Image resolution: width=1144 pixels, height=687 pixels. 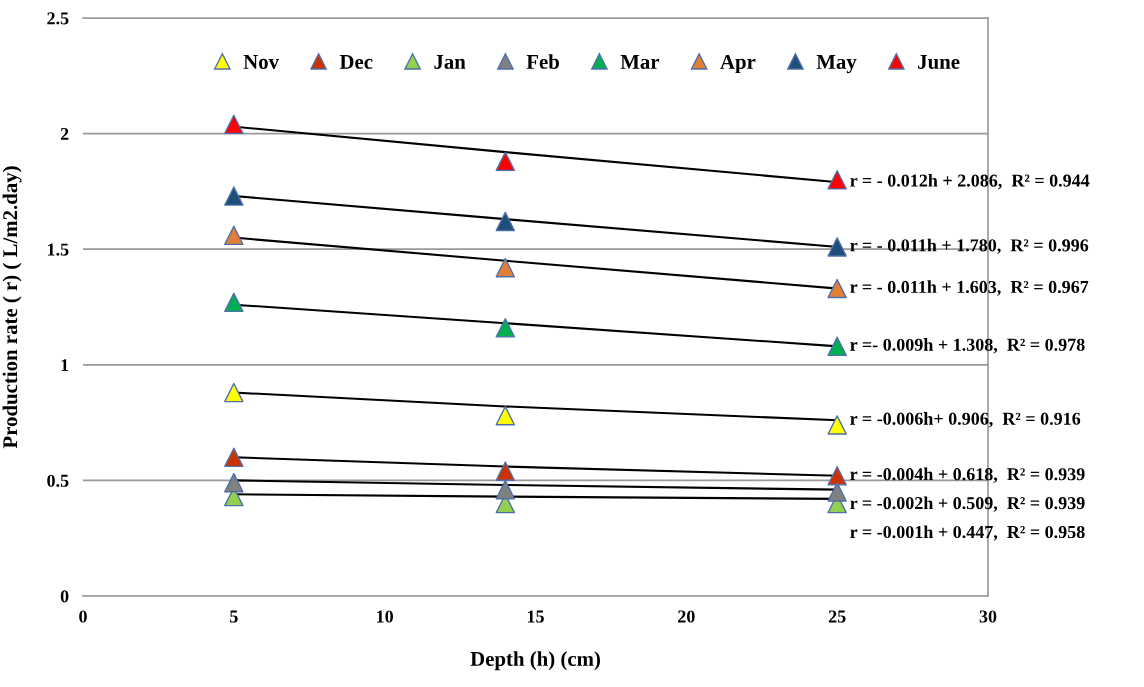 What do you see at coordinates (969, 246) in the screenshot?
I see `annotation: r = - 0.011h + 1.780, R² = 0.996` at bounding box center [969, 246].